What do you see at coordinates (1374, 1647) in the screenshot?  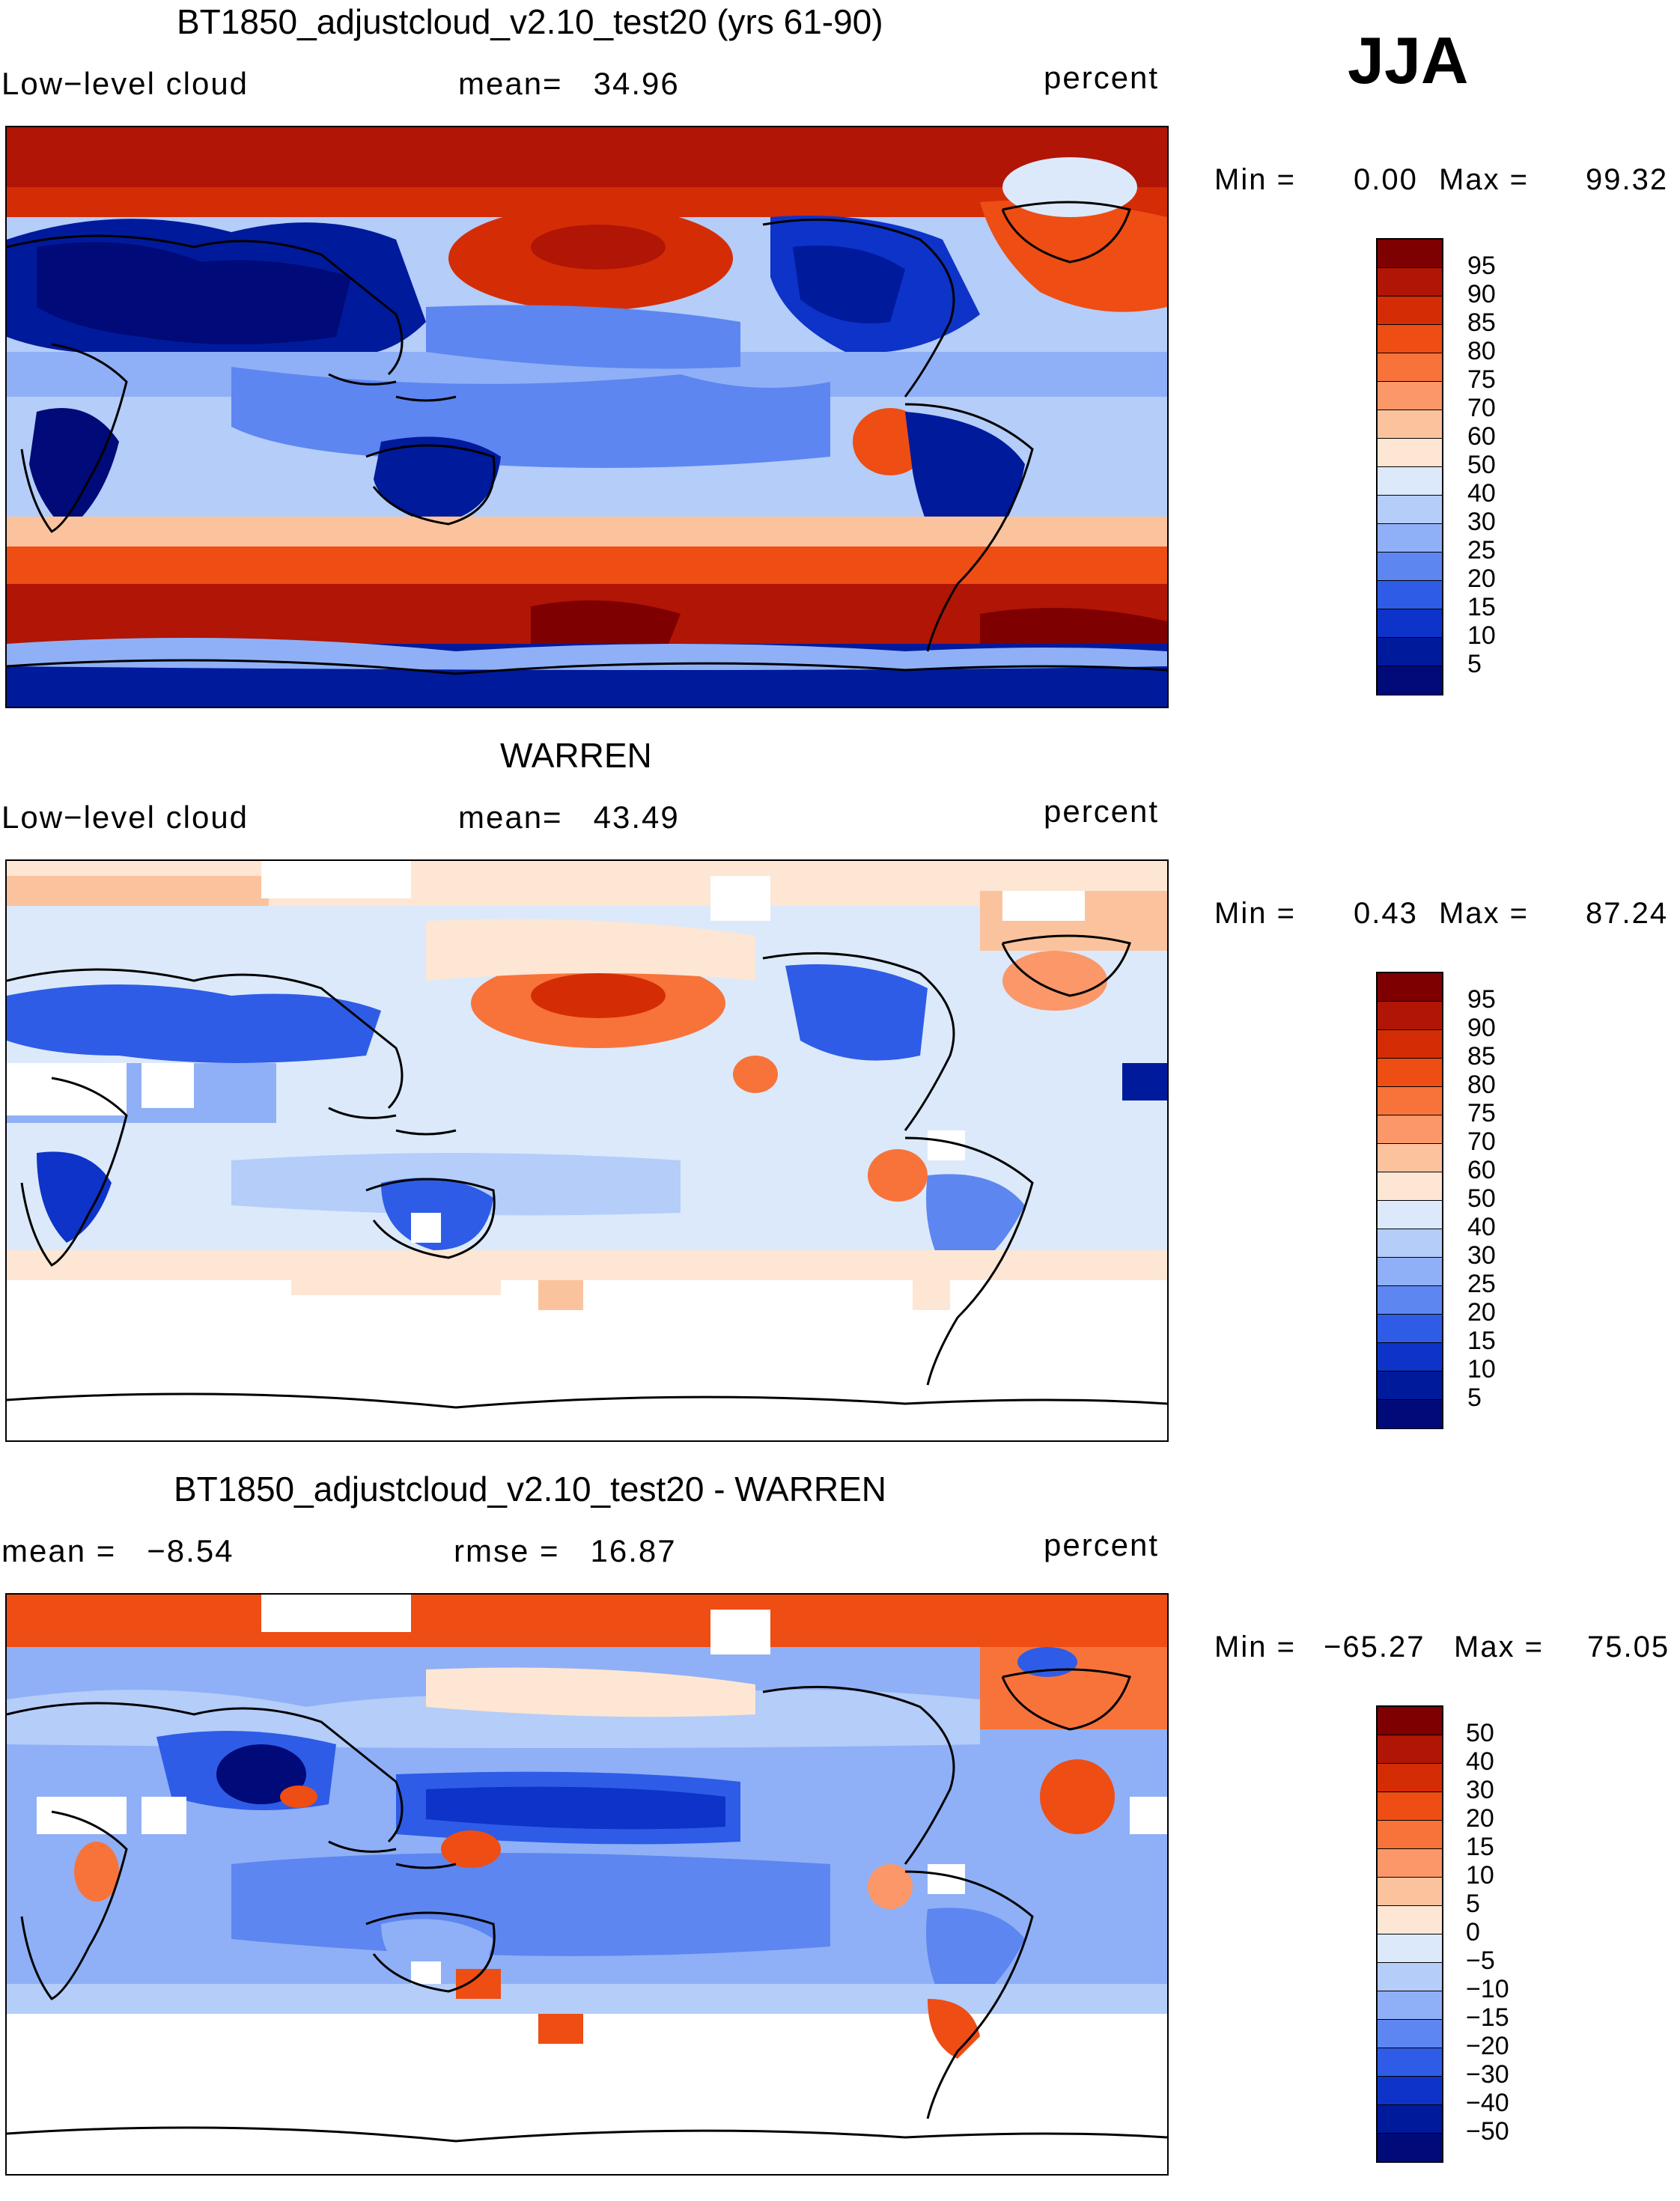 I see `min-value: −65.27` at bounding box center [1374, 1647].